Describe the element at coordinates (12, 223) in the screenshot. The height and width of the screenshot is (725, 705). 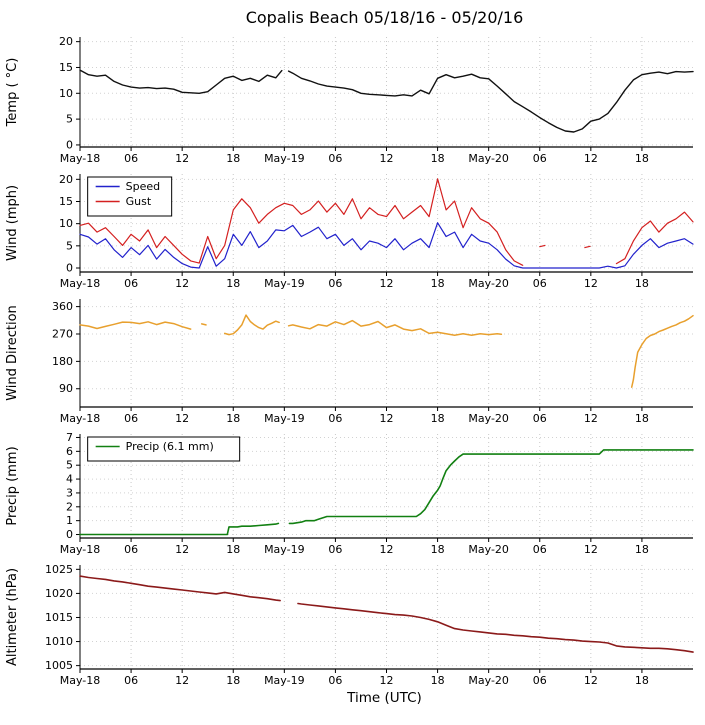
I see `y-axis-label-wind: Wind (mph)` at that location.